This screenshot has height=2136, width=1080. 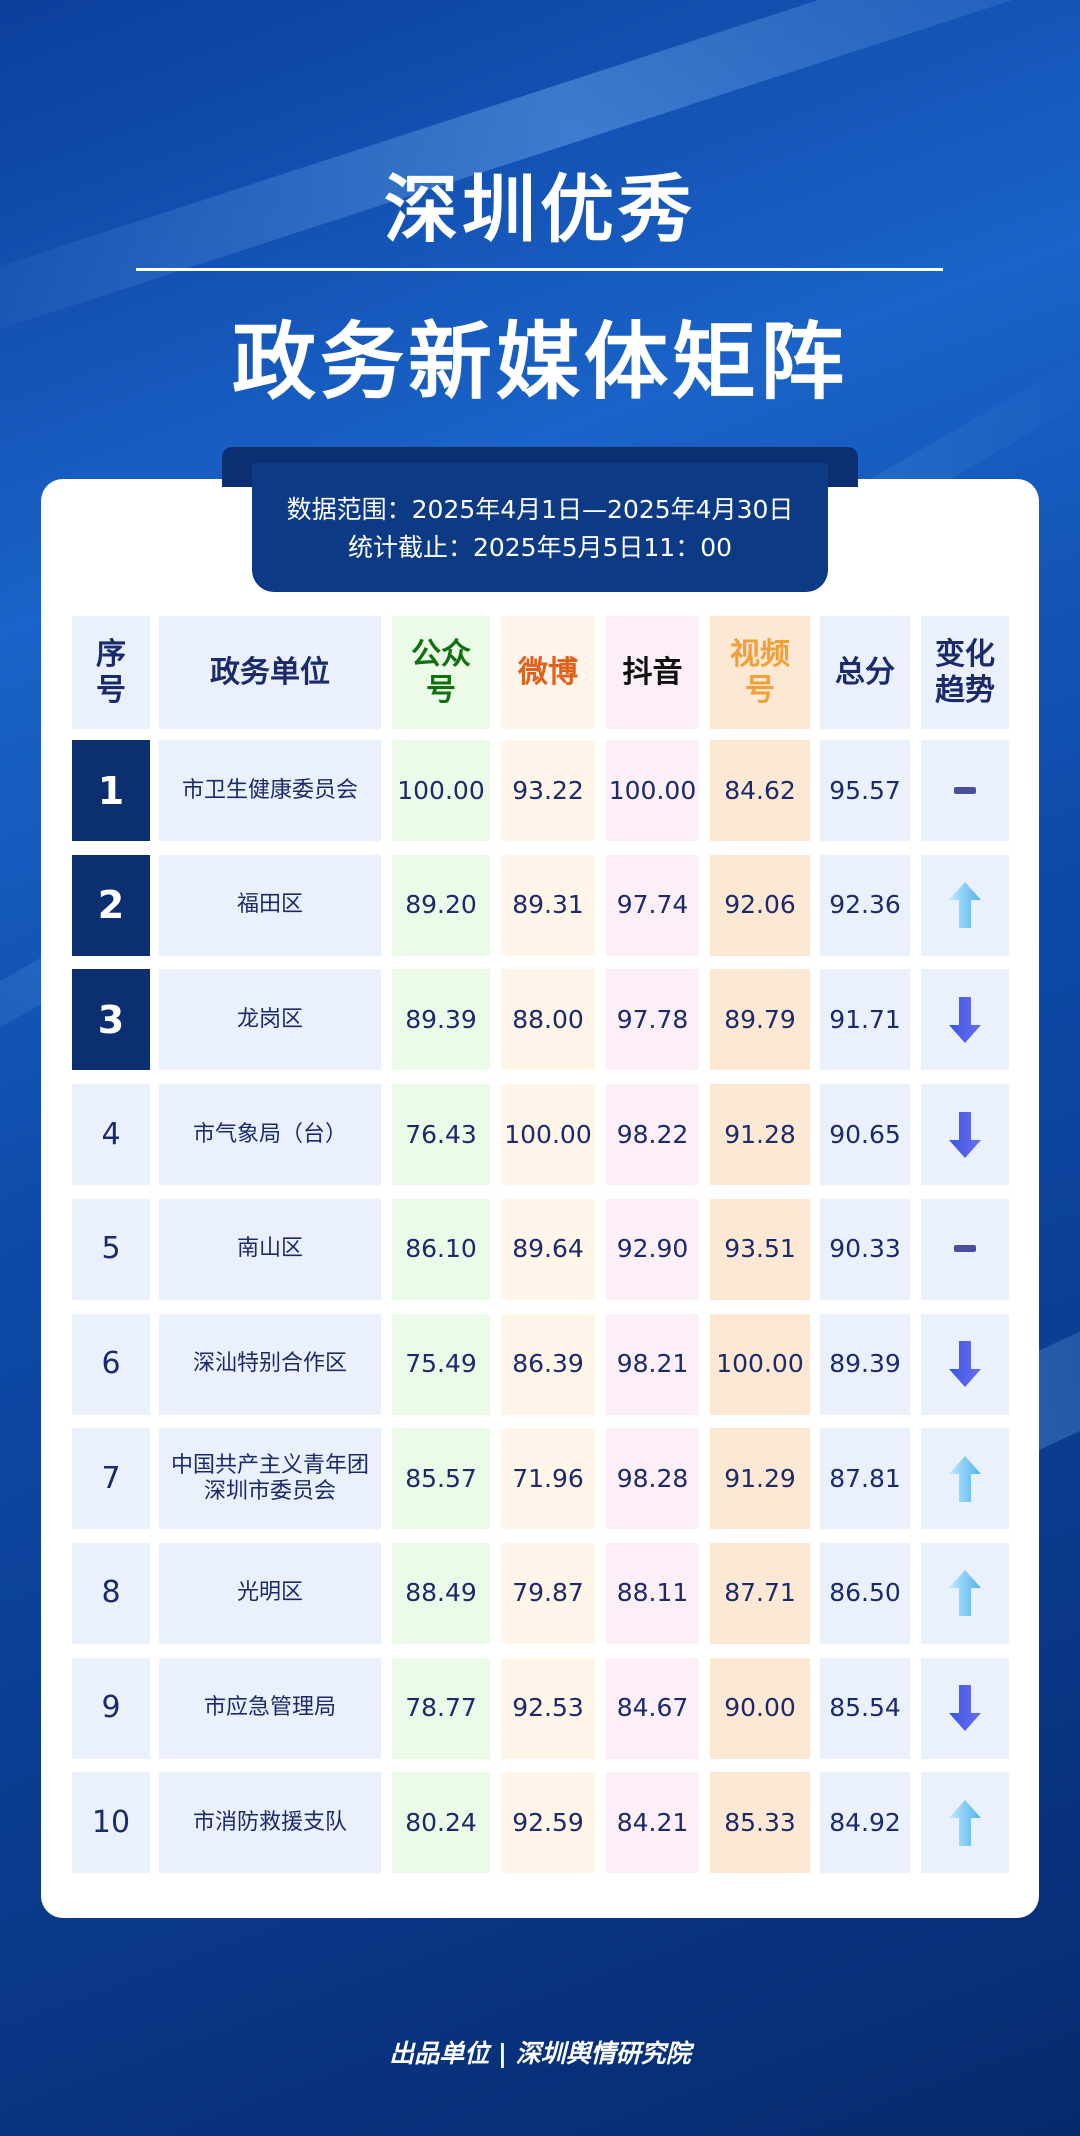 I want to click on unit-name: 市应急管理局, so click(x=270, y=1708).